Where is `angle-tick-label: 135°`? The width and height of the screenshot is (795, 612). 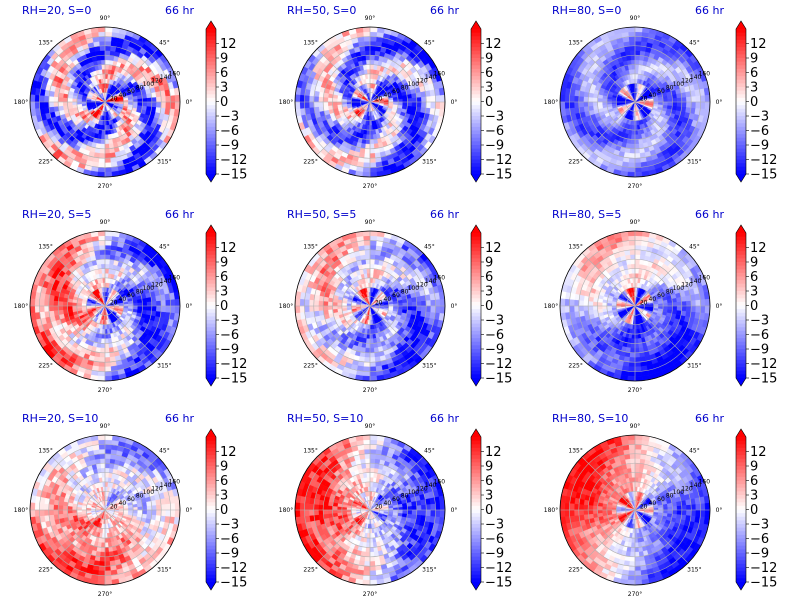
angle-tick-label: 135° is located at coordinates (45, 43).